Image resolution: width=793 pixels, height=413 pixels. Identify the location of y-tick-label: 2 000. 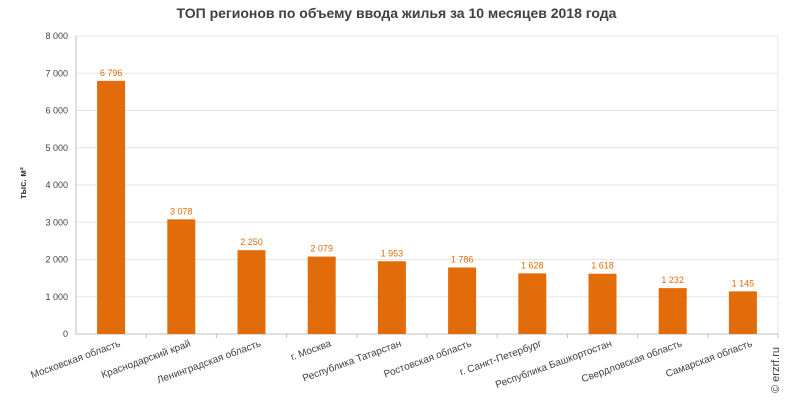
(56, 260).